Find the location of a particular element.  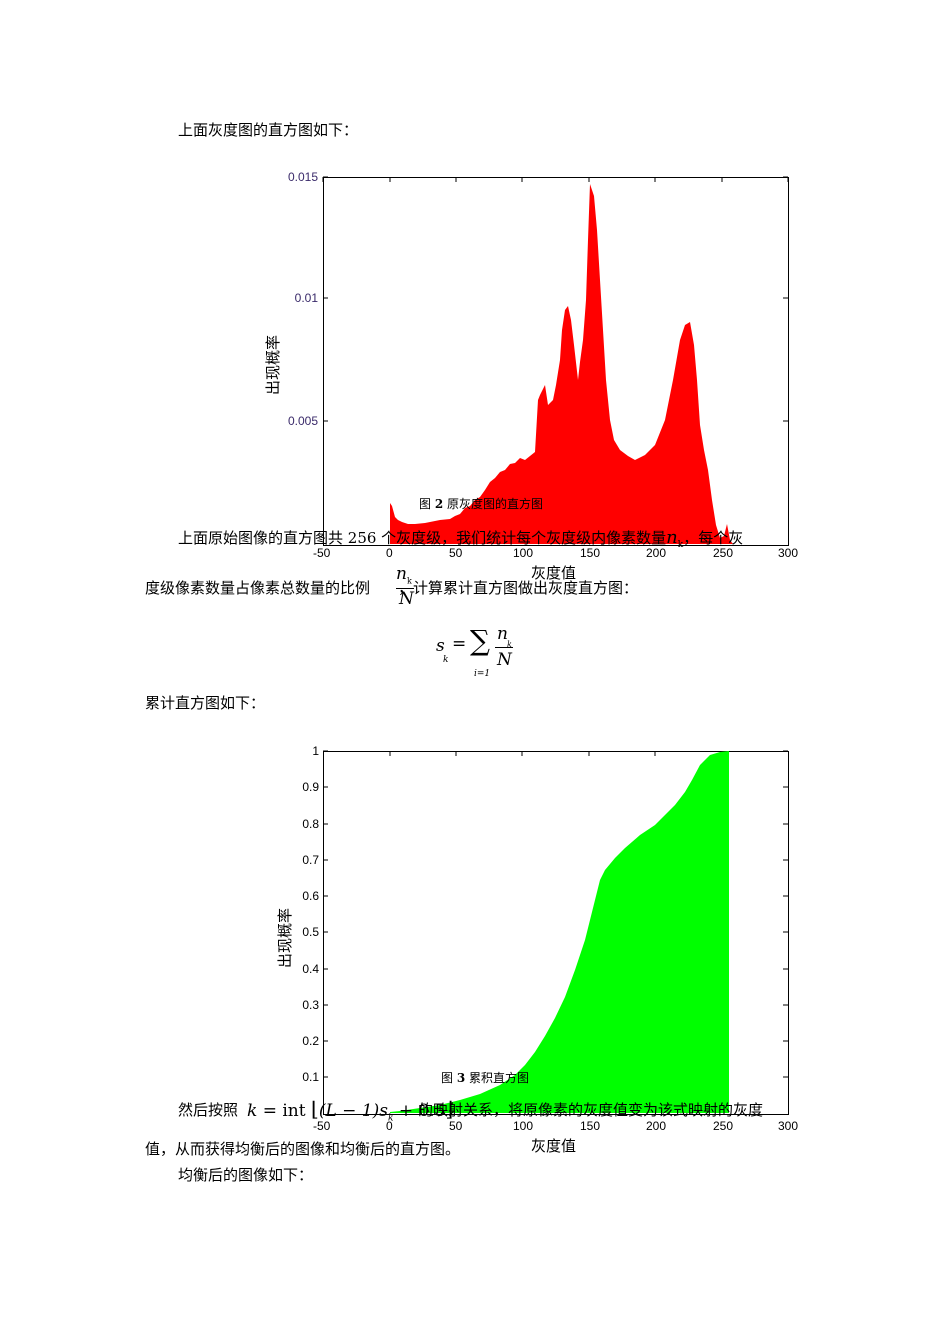

formula-sub: k is located at coordinates (390, 1118).